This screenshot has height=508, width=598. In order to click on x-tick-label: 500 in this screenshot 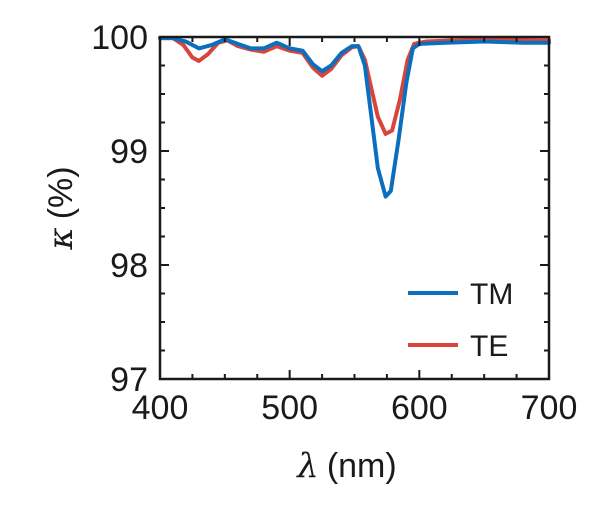, I will do `click(289, 408)`.